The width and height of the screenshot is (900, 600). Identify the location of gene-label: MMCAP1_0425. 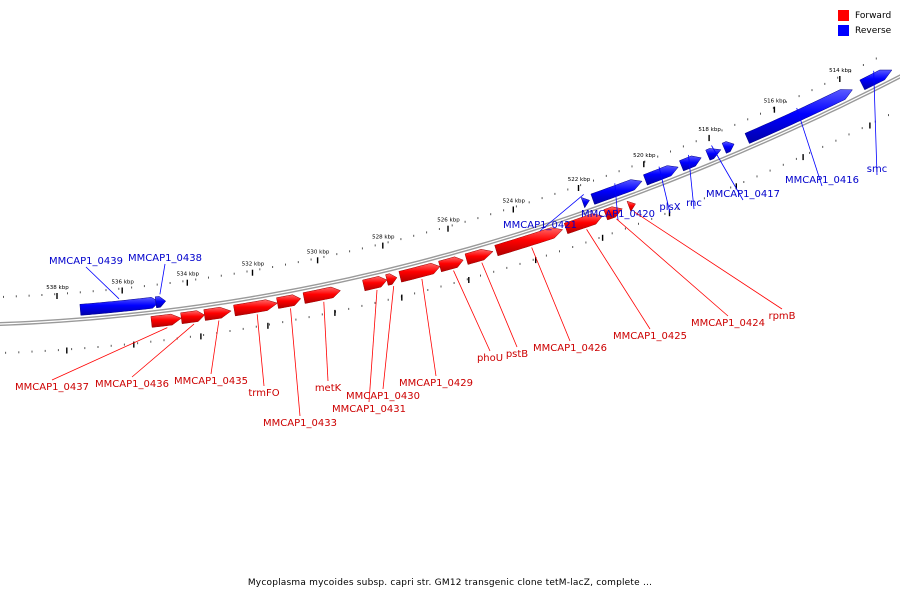
(650, 336).